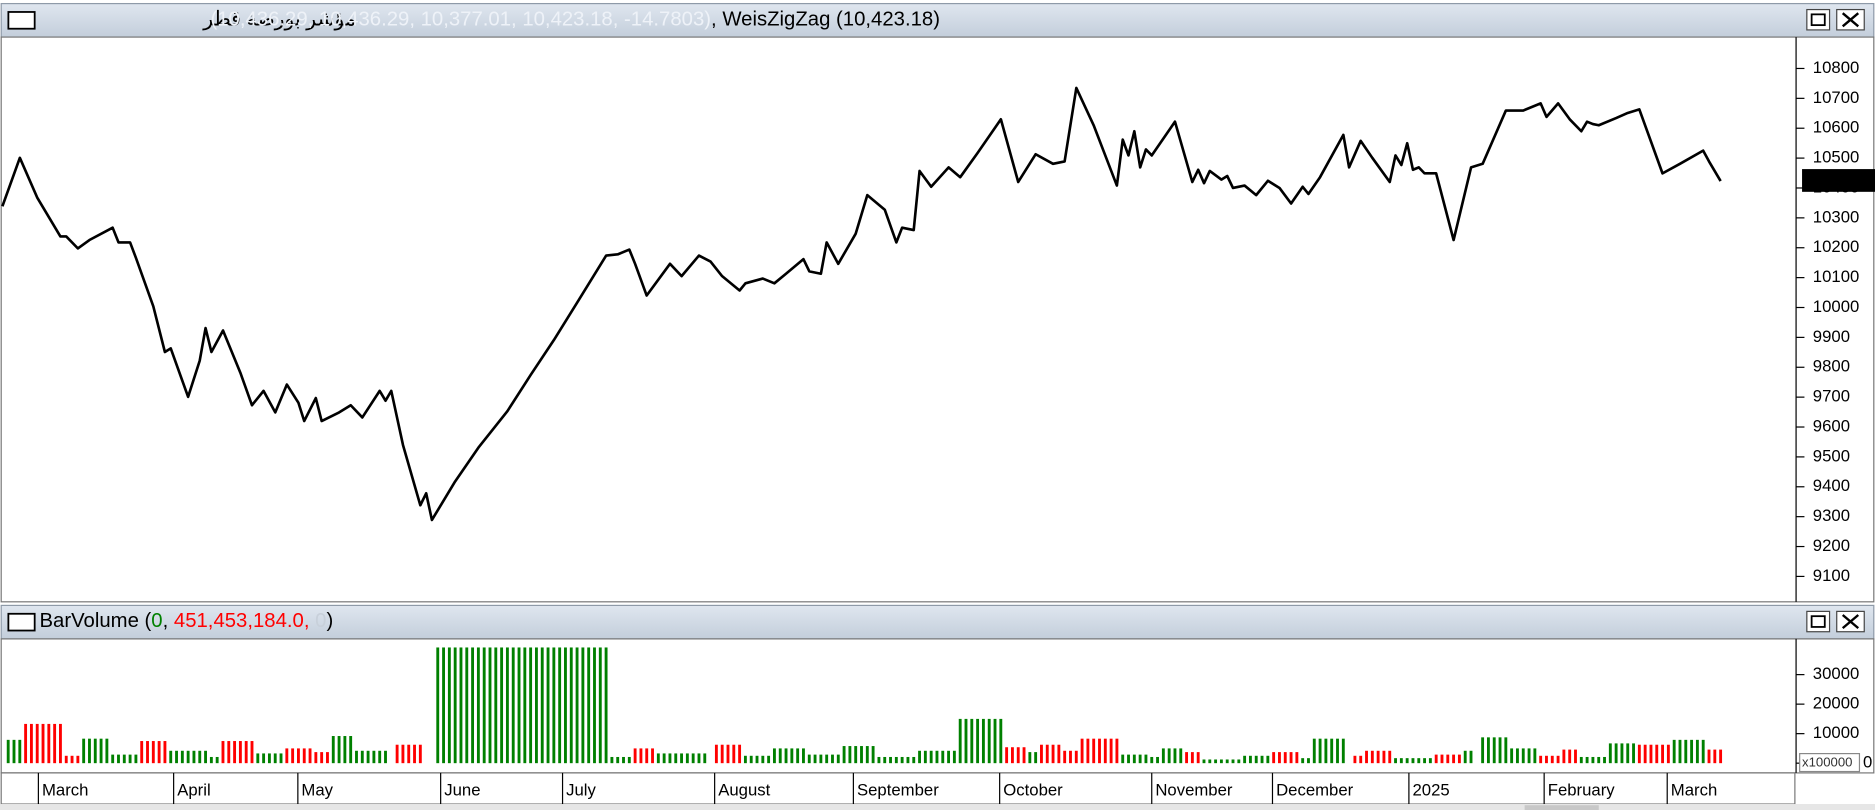 This screenshot has width=1875, height=810. I want to click on x-tick-label: September, so click(898, 789).